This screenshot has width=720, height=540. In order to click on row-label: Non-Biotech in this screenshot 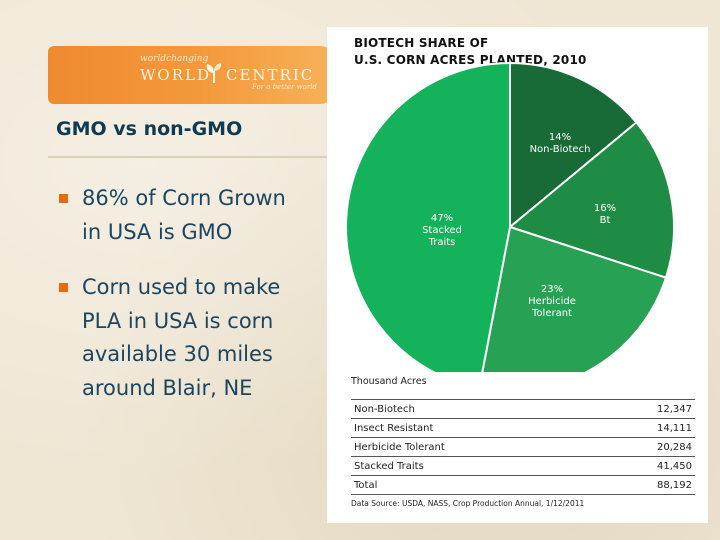, I will do `click(472, 409)`.